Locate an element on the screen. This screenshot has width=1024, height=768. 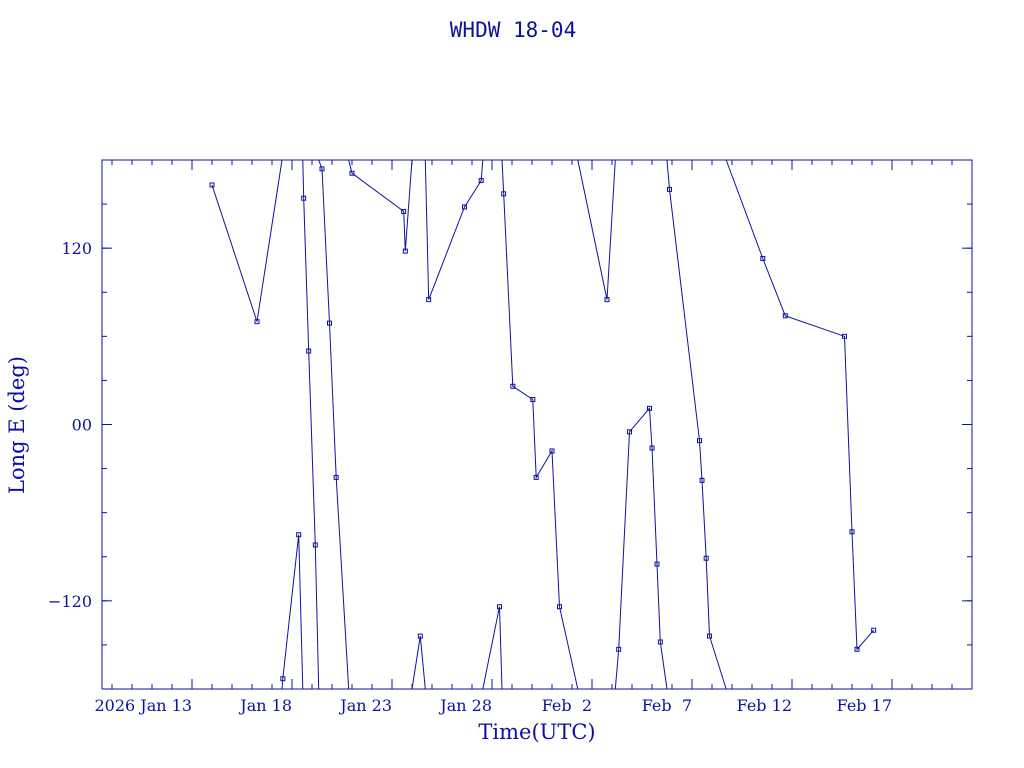
y-tick-label: 120 is located at coordinates (76, 248).